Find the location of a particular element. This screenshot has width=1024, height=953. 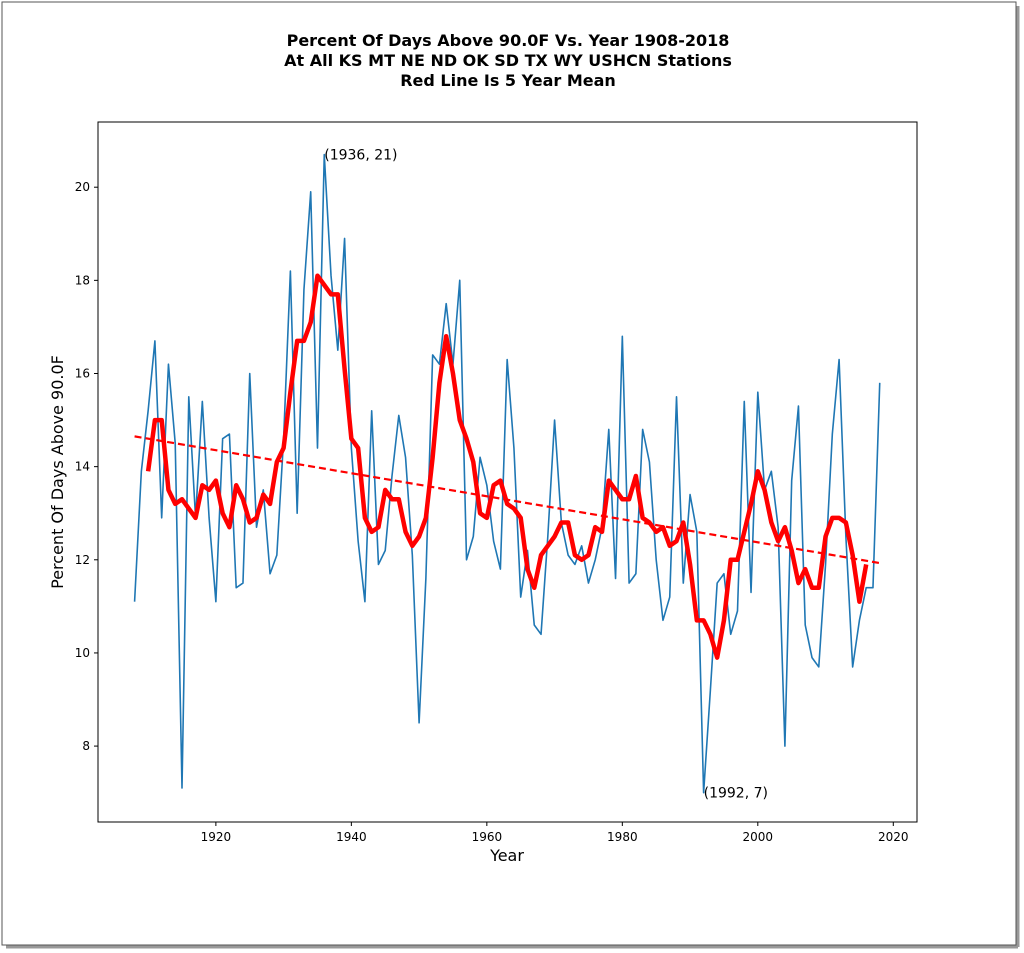

data-line is located at coordinates (507, 500).